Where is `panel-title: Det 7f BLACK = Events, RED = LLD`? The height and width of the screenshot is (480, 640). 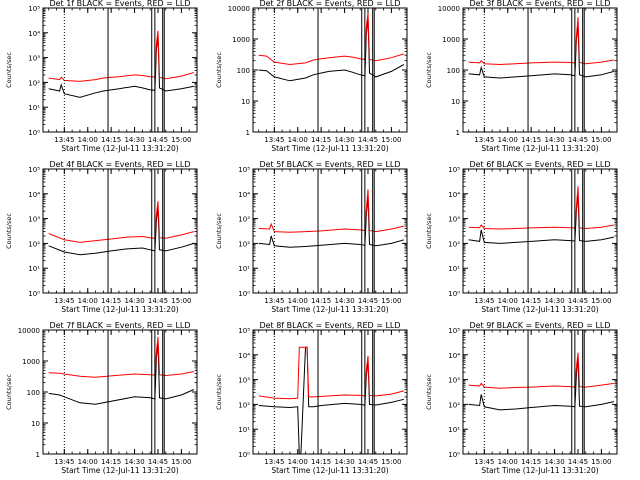
panel-title: Det 7f BLACK = Events, RED = LLD is located at coordinates (119, 325).